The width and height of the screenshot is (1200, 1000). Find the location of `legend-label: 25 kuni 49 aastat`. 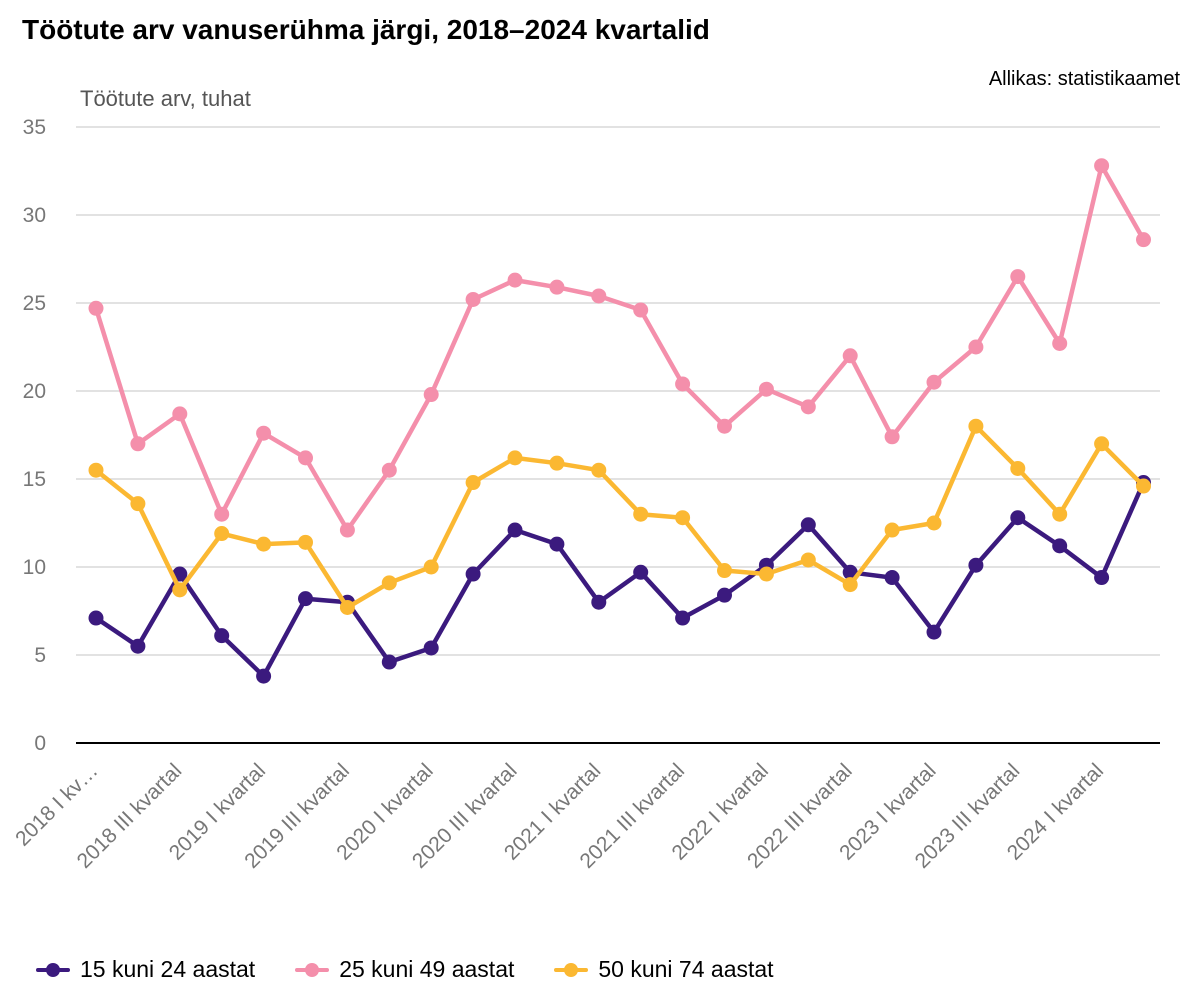

legend-label: 25 kuni 49 aastat is located at coordinates (427, 969).